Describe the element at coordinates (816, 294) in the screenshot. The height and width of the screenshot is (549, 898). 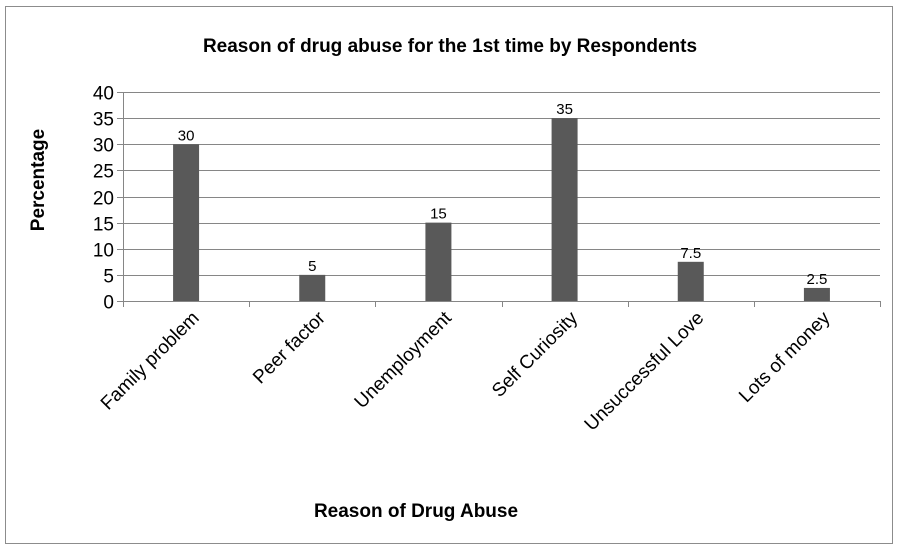
I see `bar-lots-of-money` at that location.